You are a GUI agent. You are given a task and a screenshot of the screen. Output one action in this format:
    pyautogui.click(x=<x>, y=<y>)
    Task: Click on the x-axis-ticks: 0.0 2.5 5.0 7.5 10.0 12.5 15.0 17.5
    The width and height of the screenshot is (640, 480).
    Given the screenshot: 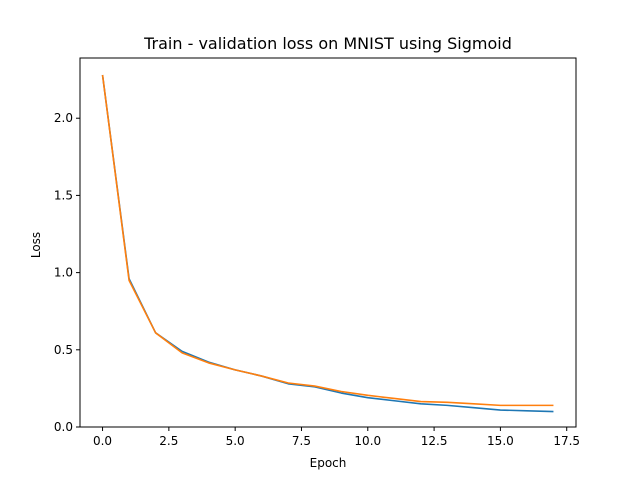 What is the action you would take?
    pyautogui.click(x=336, y=437)
    